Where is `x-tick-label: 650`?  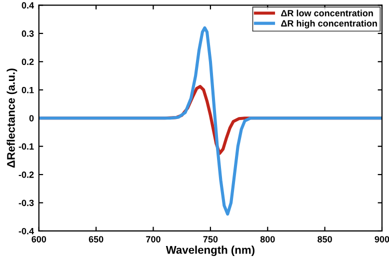
x-tick-label: 650 is located at coordinates (96, 239).